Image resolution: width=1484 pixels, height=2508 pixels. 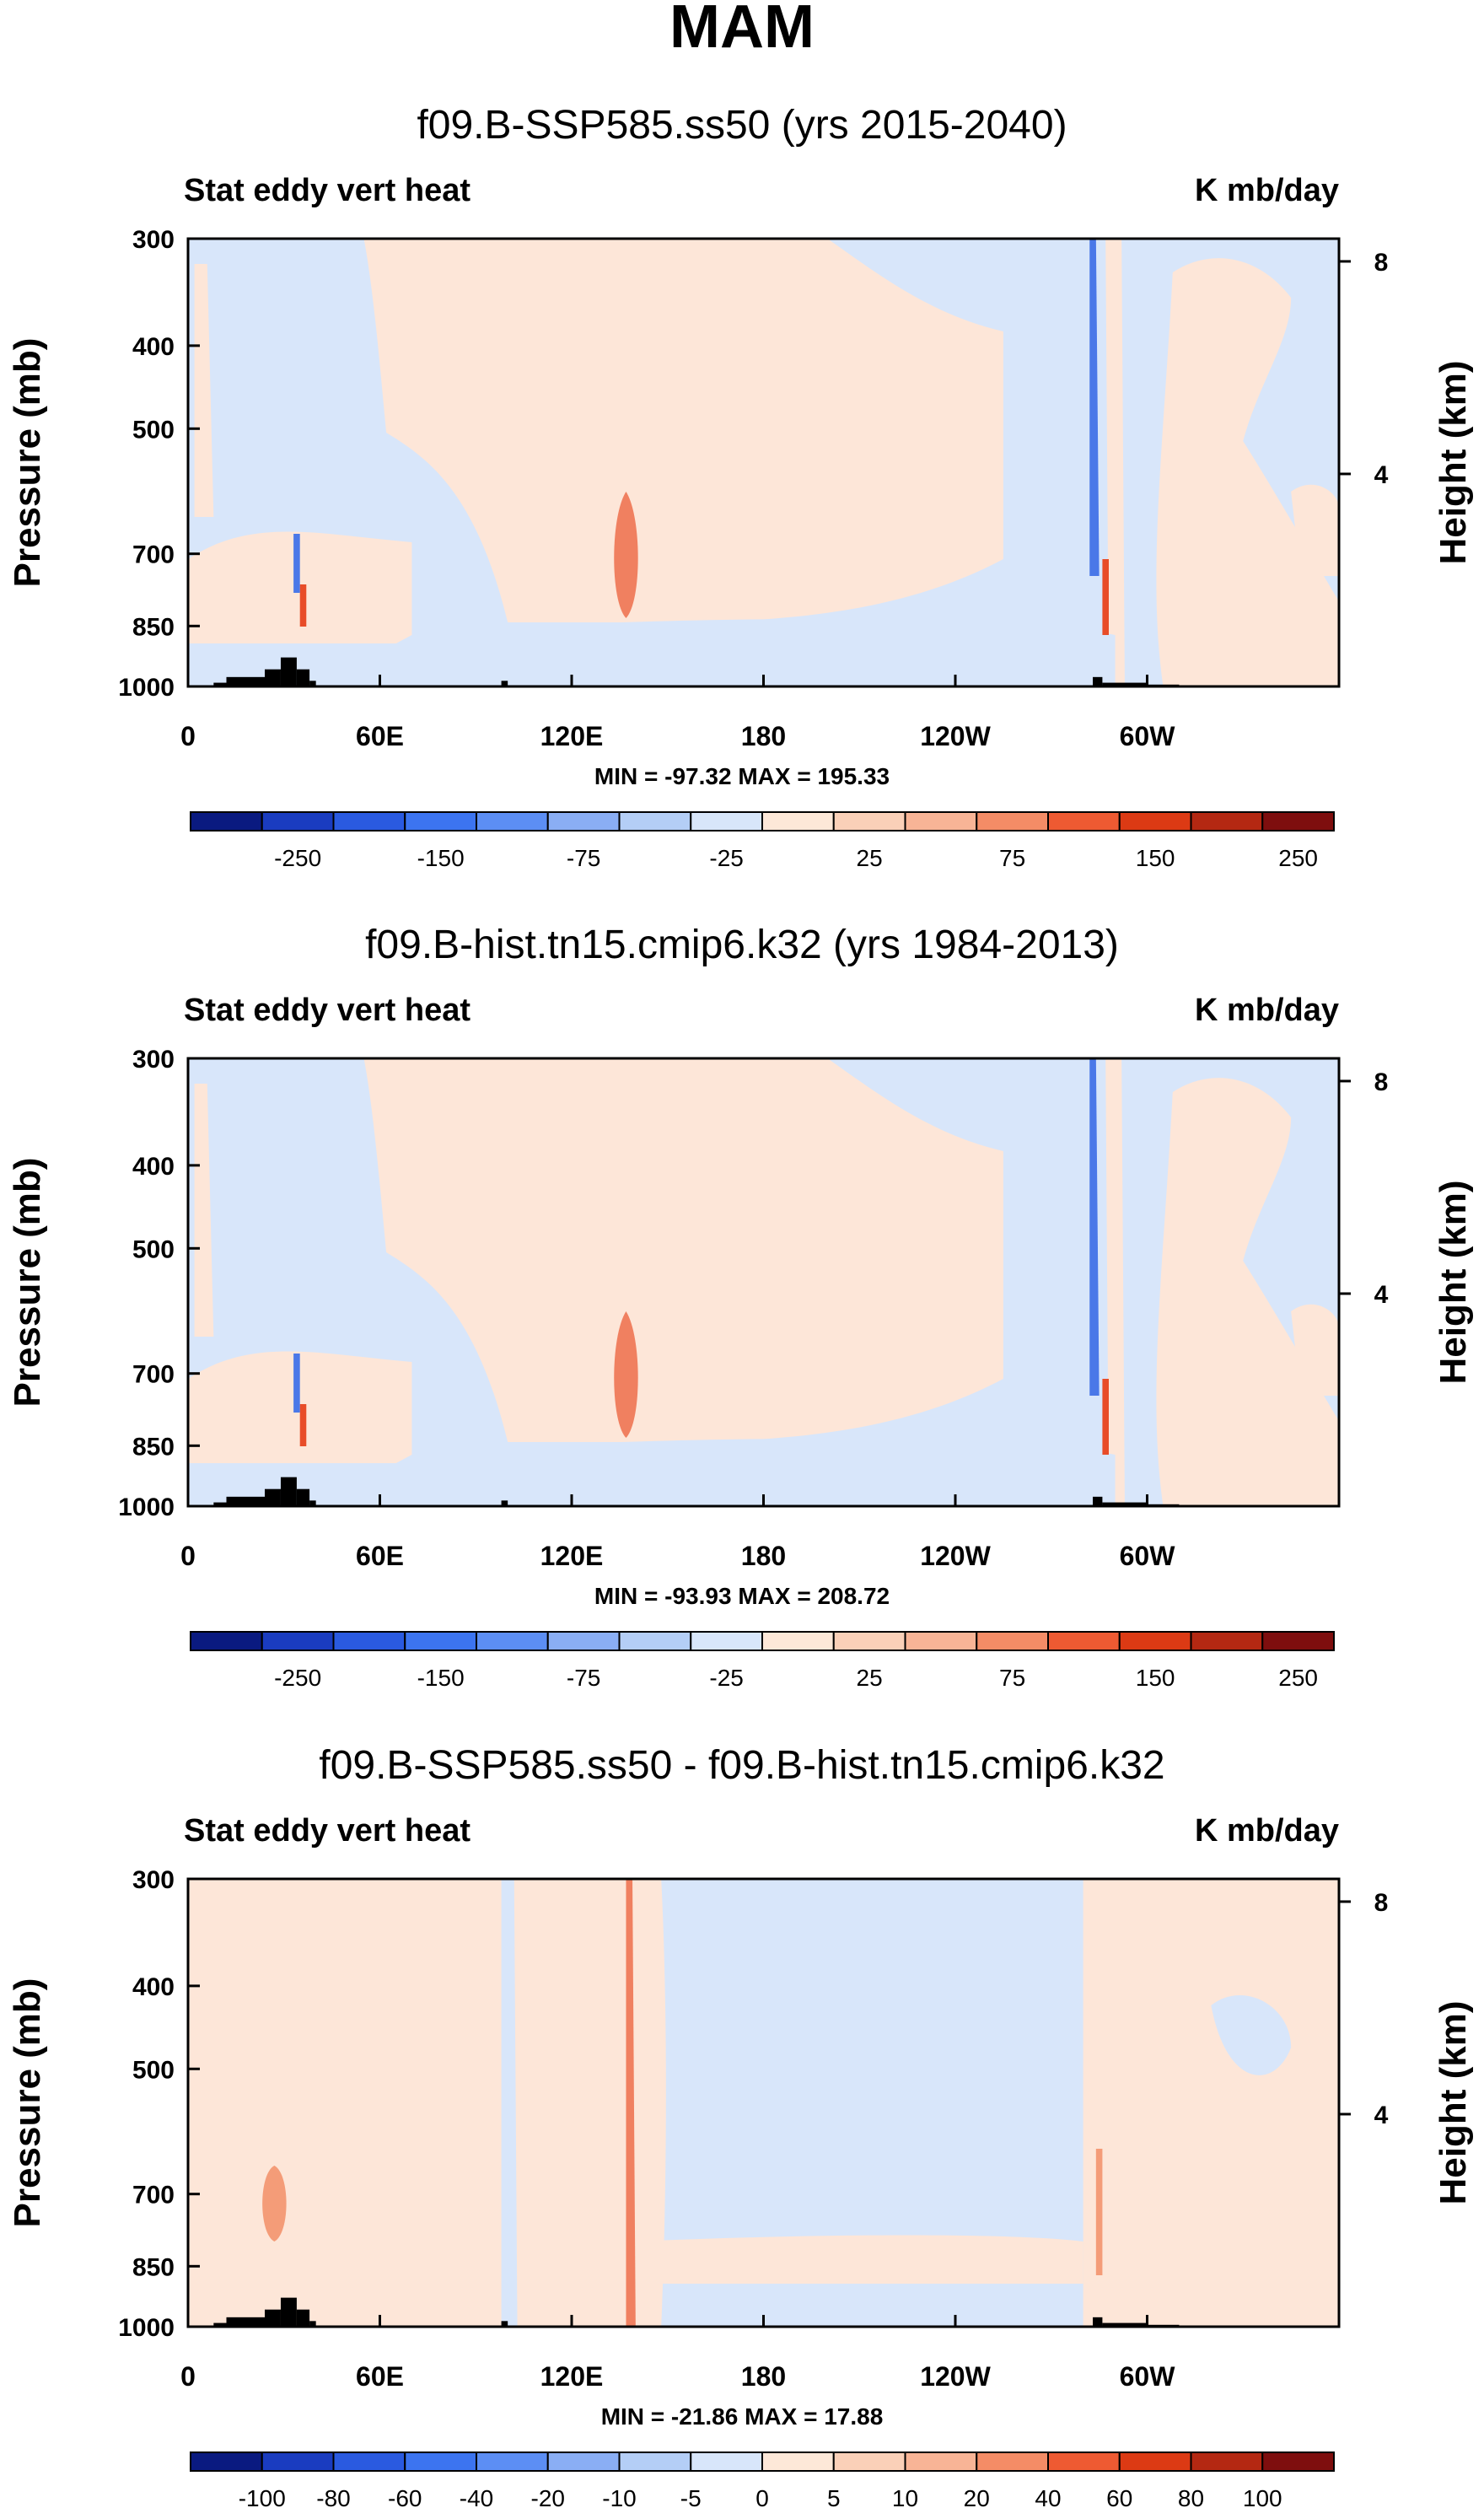 What do you see at coordinates (380, 736) in the screenshot?
I see `x-tick-label: 60E` at bounding box center [380, 736].